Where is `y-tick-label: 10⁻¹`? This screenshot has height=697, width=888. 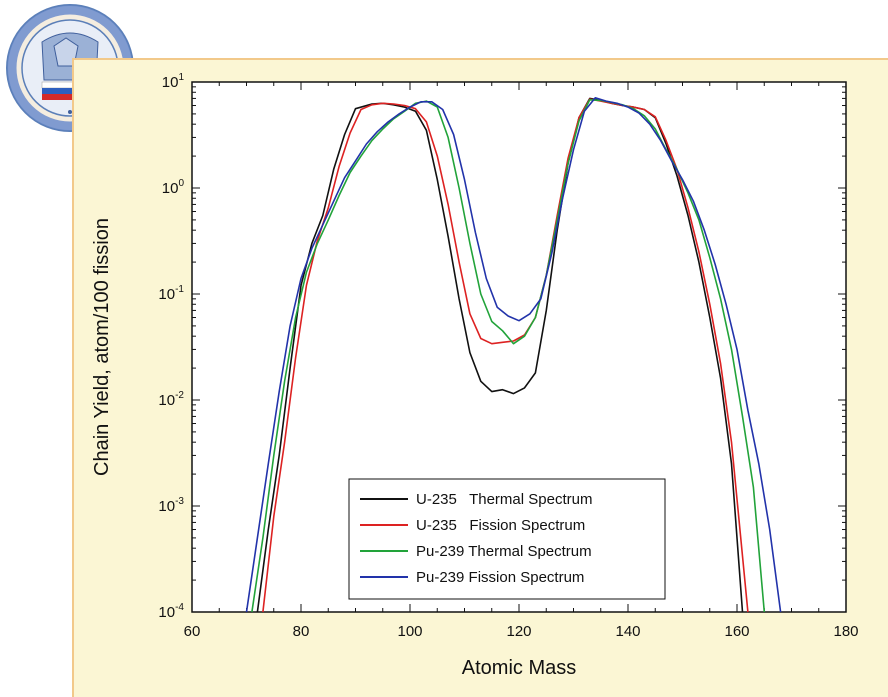
y-tick-label: 10⁻¹ is located at coordinates (171, 293).